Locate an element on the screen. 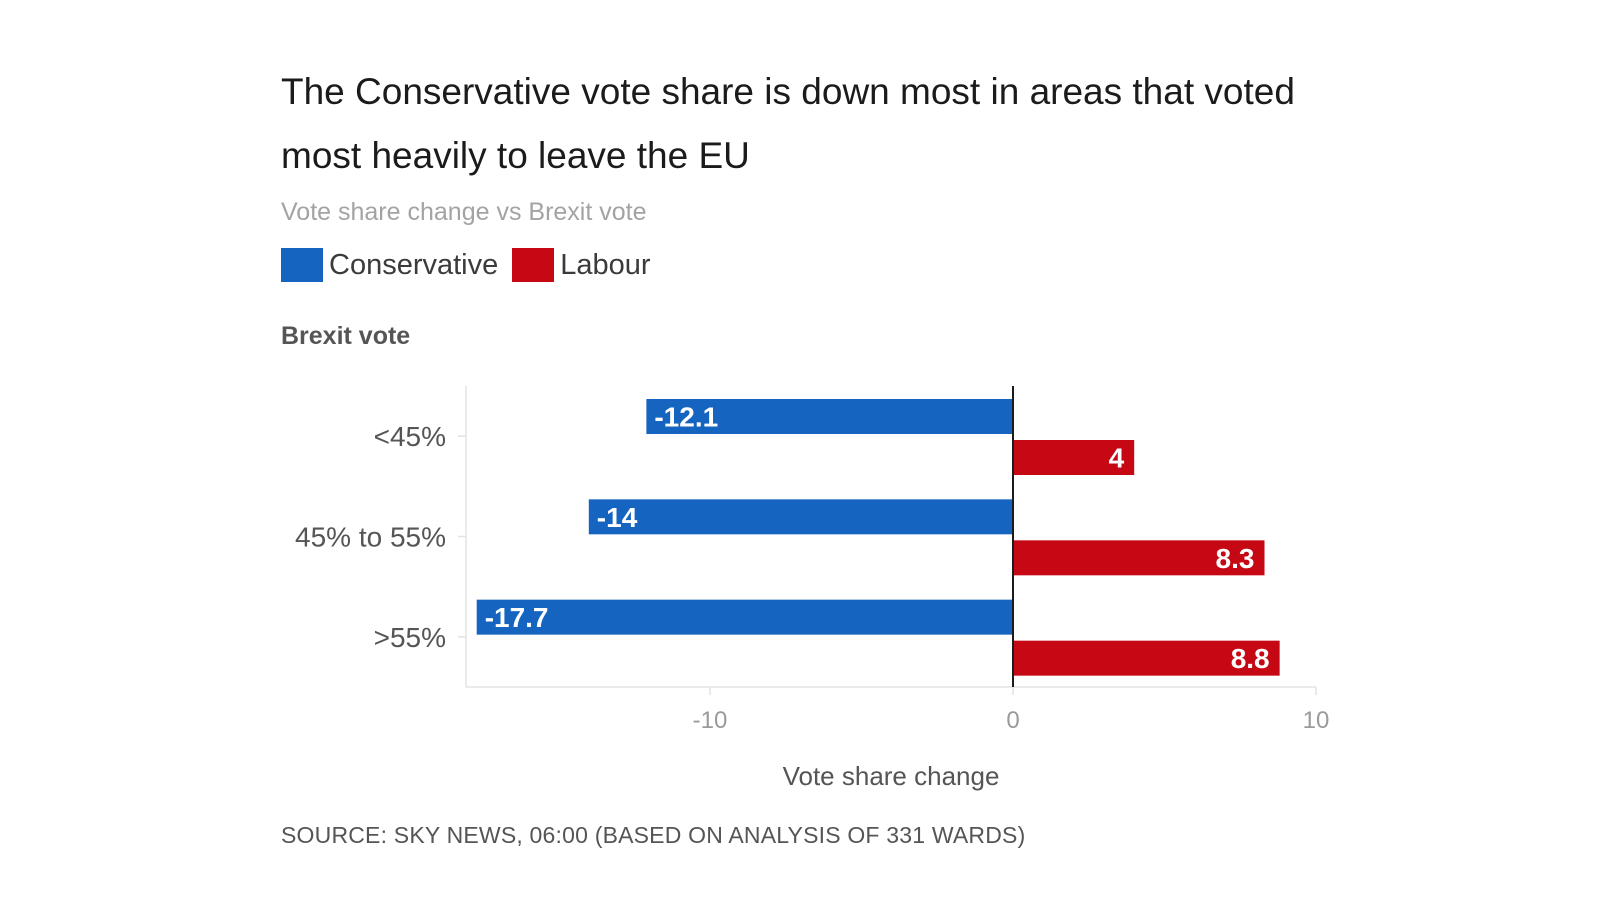 The height and width of the screenshot is (900, 1600). legend-item-labour: Labour is located at coordinates (581, 265).